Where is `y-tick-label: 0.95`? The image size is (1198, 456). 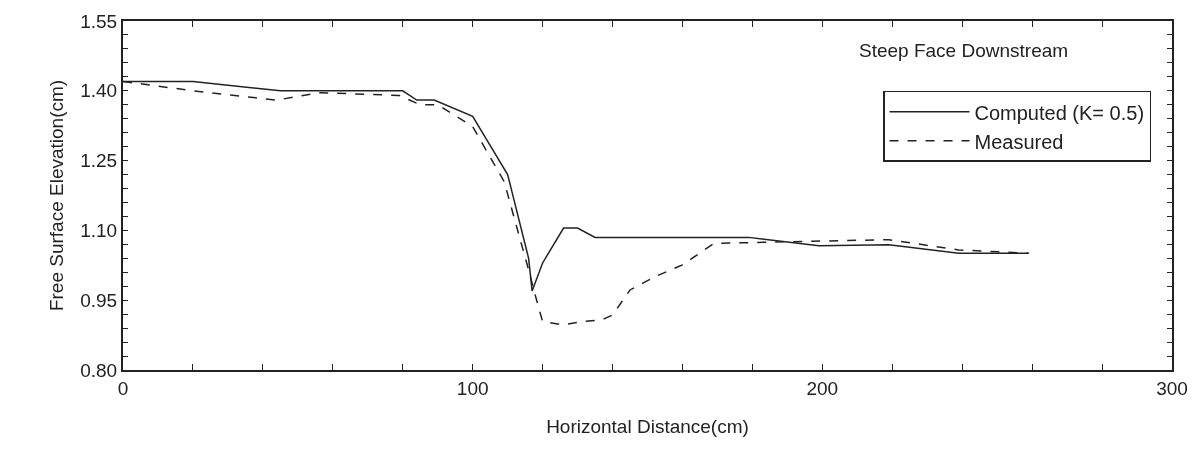
y-tick-label: 0.95 is located at coordinates (99, 300).